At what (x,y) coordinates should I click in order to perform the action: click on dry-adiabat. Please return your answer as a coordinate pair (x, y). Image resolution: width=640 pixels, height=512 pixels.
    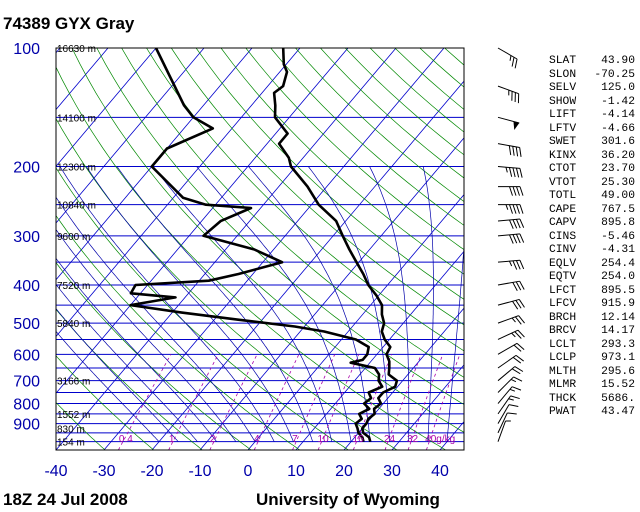
    Looking at the image, I should click on (354, 149).